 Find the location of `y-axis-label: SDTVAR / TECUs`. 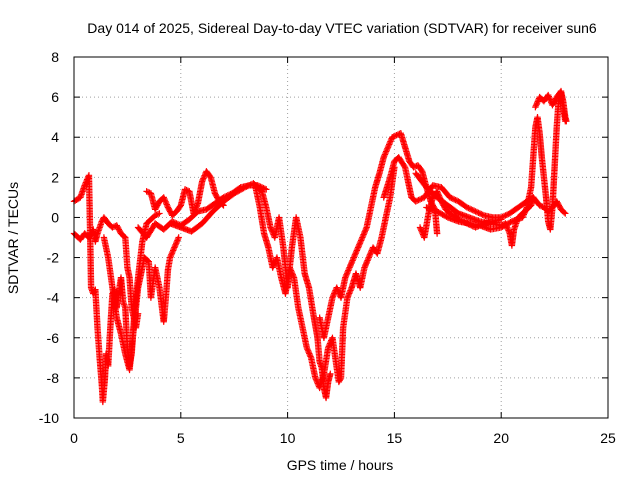

y-axis-label: SDTVAR / TECUs is located at coordinates (13, 238).